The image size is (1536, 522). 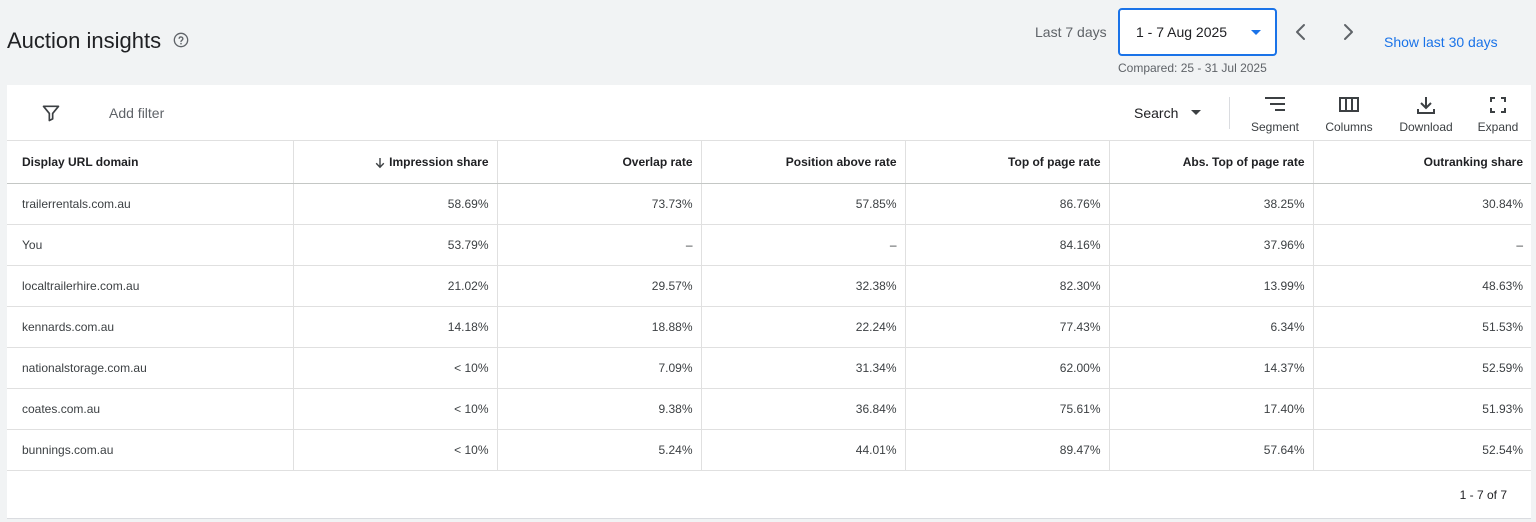 What do you see at coordinates (150, 204) in the screenshot?
I see `cell-domain: trailerrentals.com.au` at bounding box center [150, 204].